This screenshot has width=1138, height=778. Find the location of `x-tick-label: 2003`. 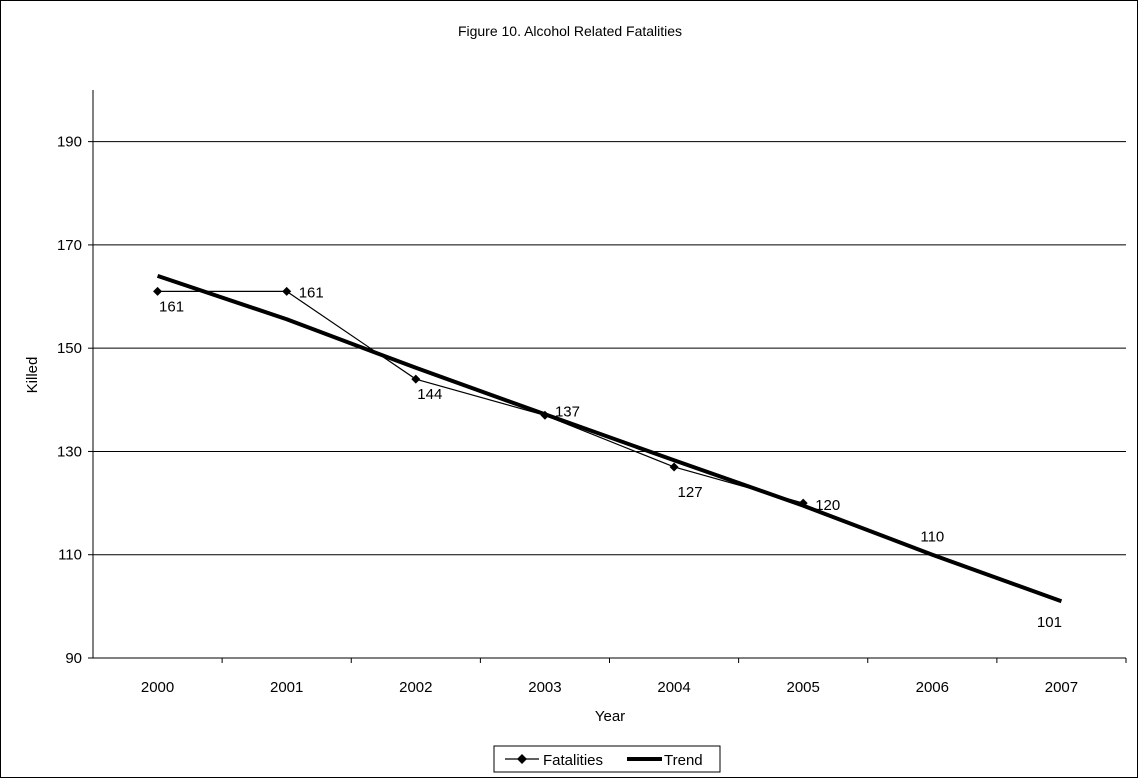

x-tick-label: 2003 is located at coordinates (544, 687).